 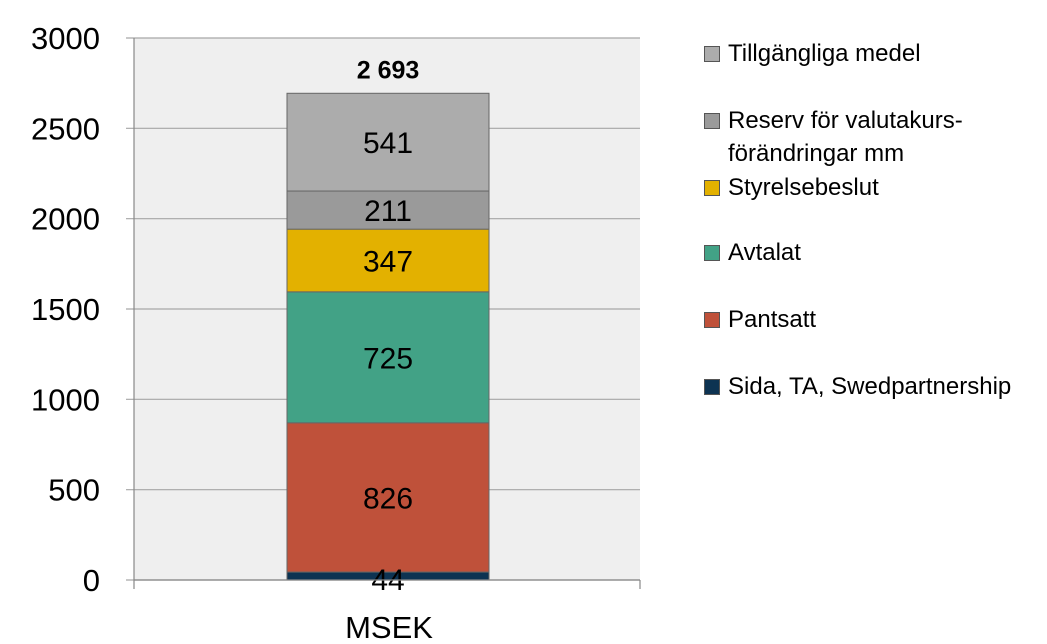 What do you see at coordinates (824, 53) in the screenshot?
I see `legend-label: Tillgängliga medel` at bounding box center [824, 53].